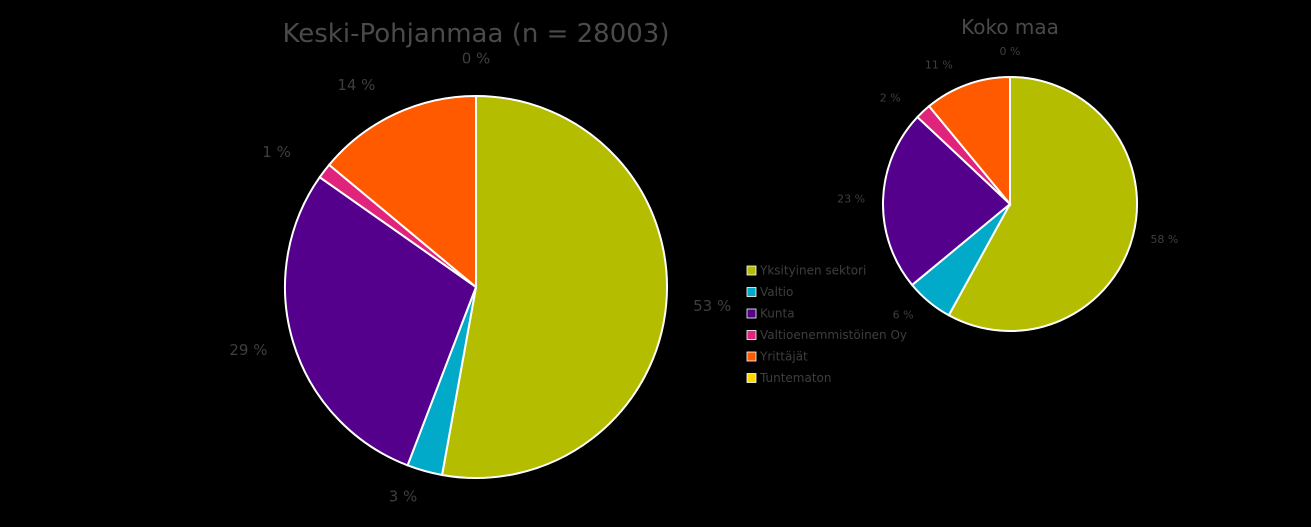 This screenshot has width=1311, height=527. What do you see at coordinates (751, 270) in the screenshot?
I see `legend-swatch-yksityinen-sektori` at bounding box center [751, 270].